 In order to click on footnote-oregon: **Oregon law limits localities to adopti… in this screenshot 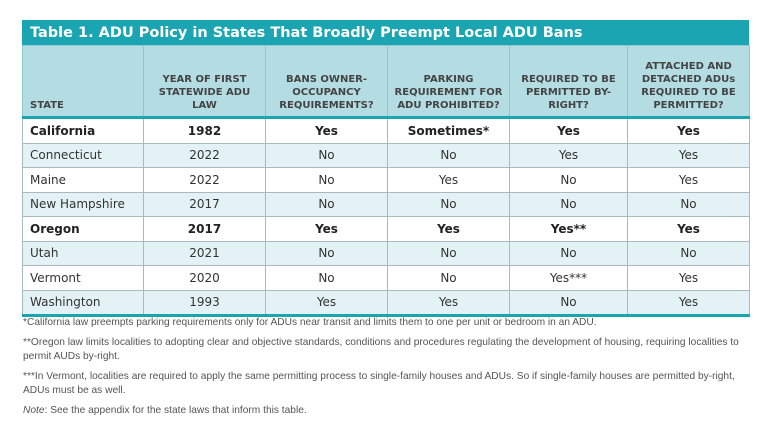, I will do `click(381, 349)`.